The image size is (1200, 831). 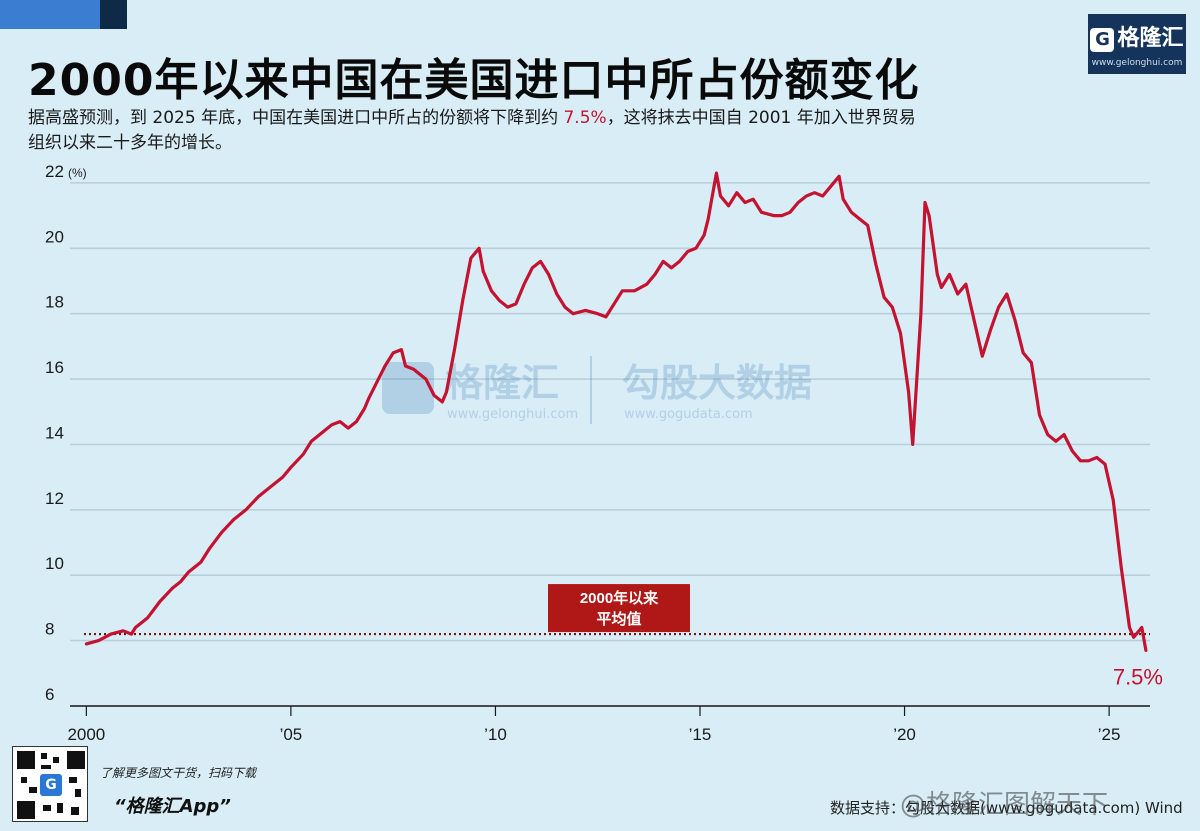 What do you see at coordinates (472, 130) in the screenshot?
I see `subtitle-text-2: ，这将抹去中国自 2001 年加入世界贸易组织以来二十多年的增长。` at bounding box center [472, 130].